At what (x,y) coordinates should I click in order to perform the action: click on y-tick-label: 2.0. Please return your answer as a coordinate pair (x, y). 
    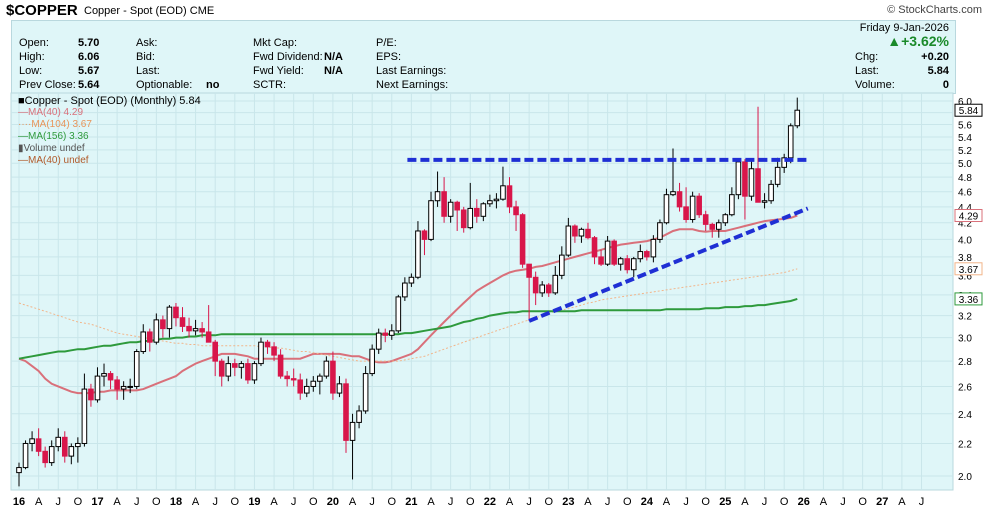
    Looking at the image, I should click on (965, 477).